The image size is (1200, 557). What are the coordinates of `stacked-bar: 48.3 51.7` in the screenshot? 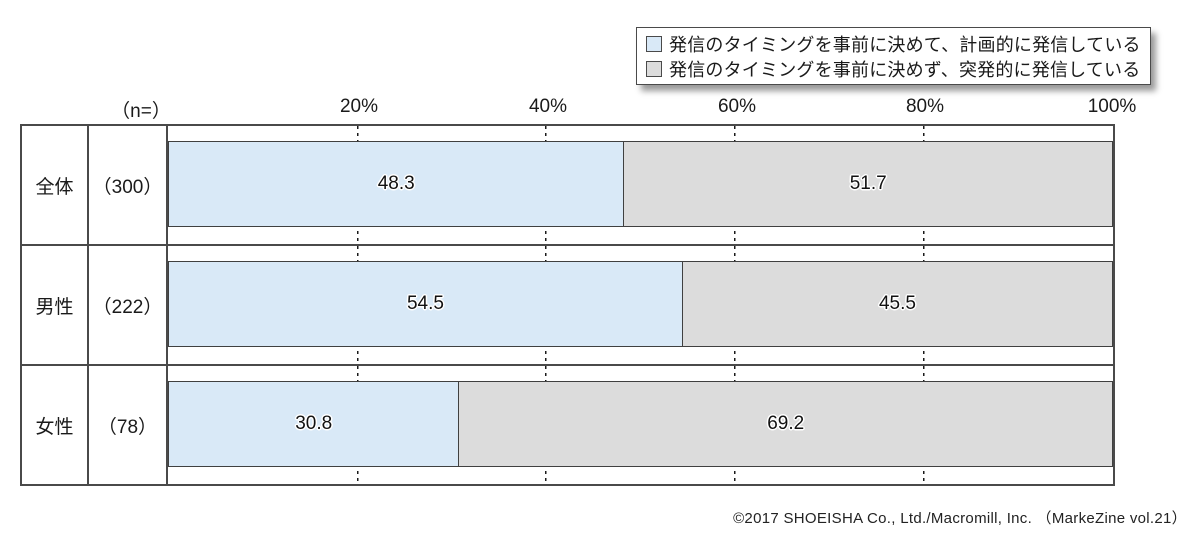 It's located at (640, 184).